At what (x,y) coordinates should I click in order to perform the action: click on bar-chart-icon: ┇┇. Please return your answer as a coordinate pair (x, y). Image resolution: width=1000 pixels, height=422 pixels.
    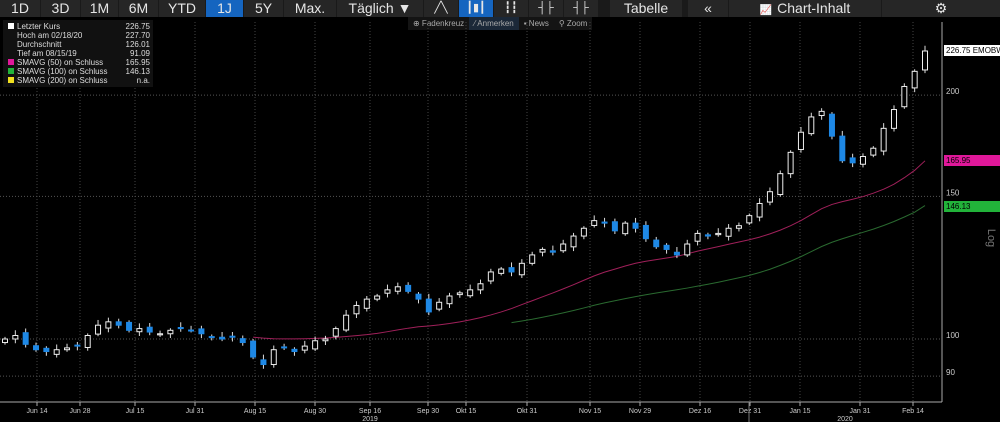
    Looking at the image, I should click on (511, 8).